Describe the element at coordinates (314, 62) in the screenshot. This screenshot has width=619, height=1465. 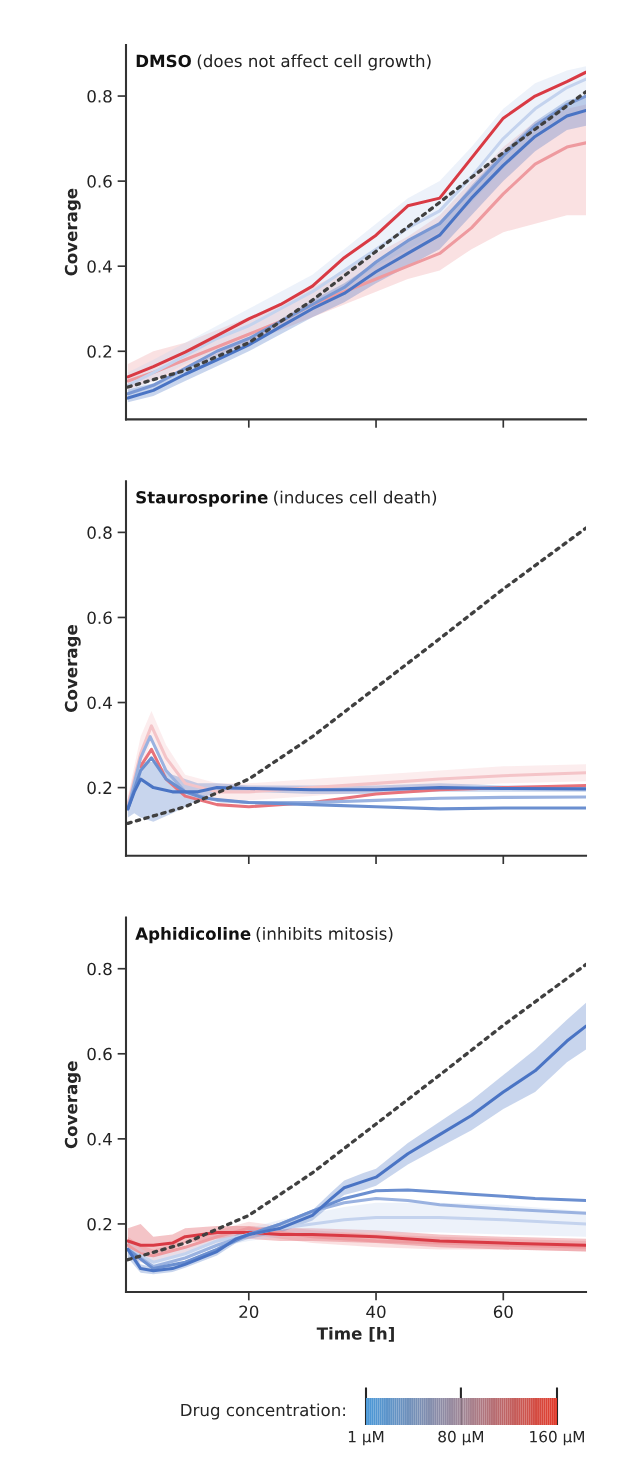
I see `text: (does not affect cell growth)` at that location.